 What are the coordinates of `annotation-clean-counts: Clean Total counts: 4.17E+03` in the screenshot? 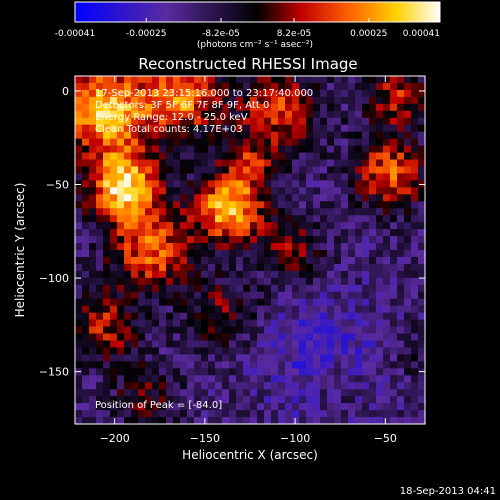 It's located at (169, 129).